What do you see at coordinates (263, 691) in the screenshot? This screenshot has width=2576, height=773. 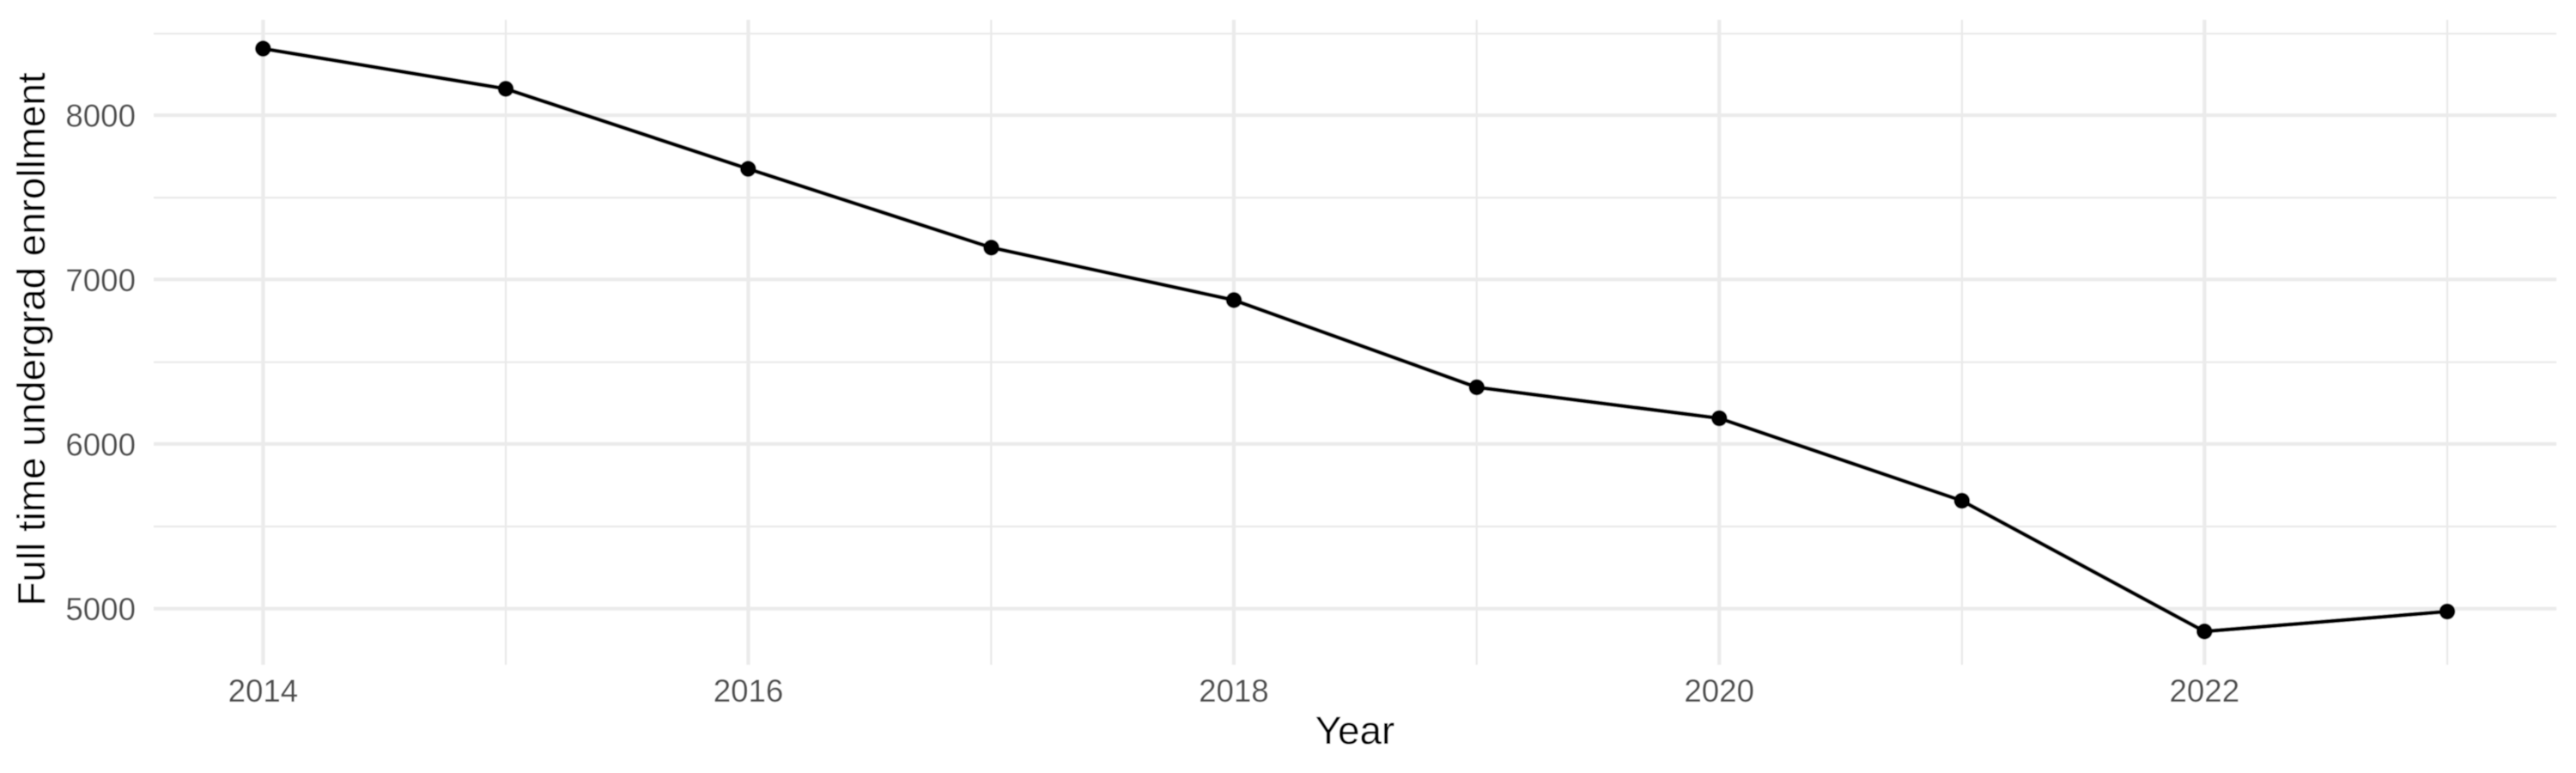 I see `svg-text: 2014` at bounding box center [263, 691].